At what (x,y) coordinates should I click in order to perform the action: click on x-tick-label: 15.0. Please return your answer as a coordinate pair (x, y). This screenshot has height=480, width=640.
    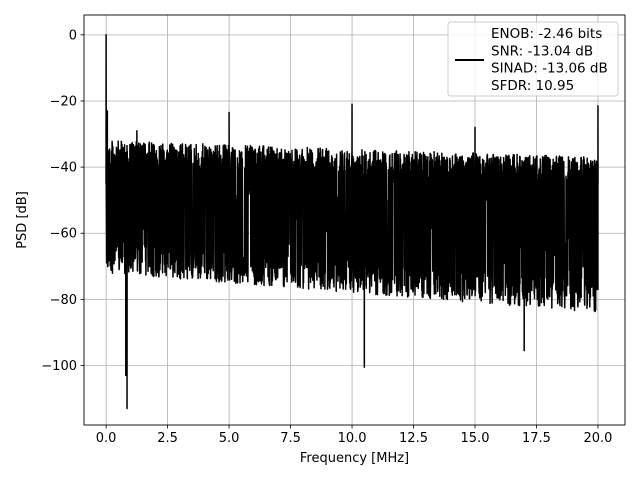
    Looking at the image, I should click on (475, 438).